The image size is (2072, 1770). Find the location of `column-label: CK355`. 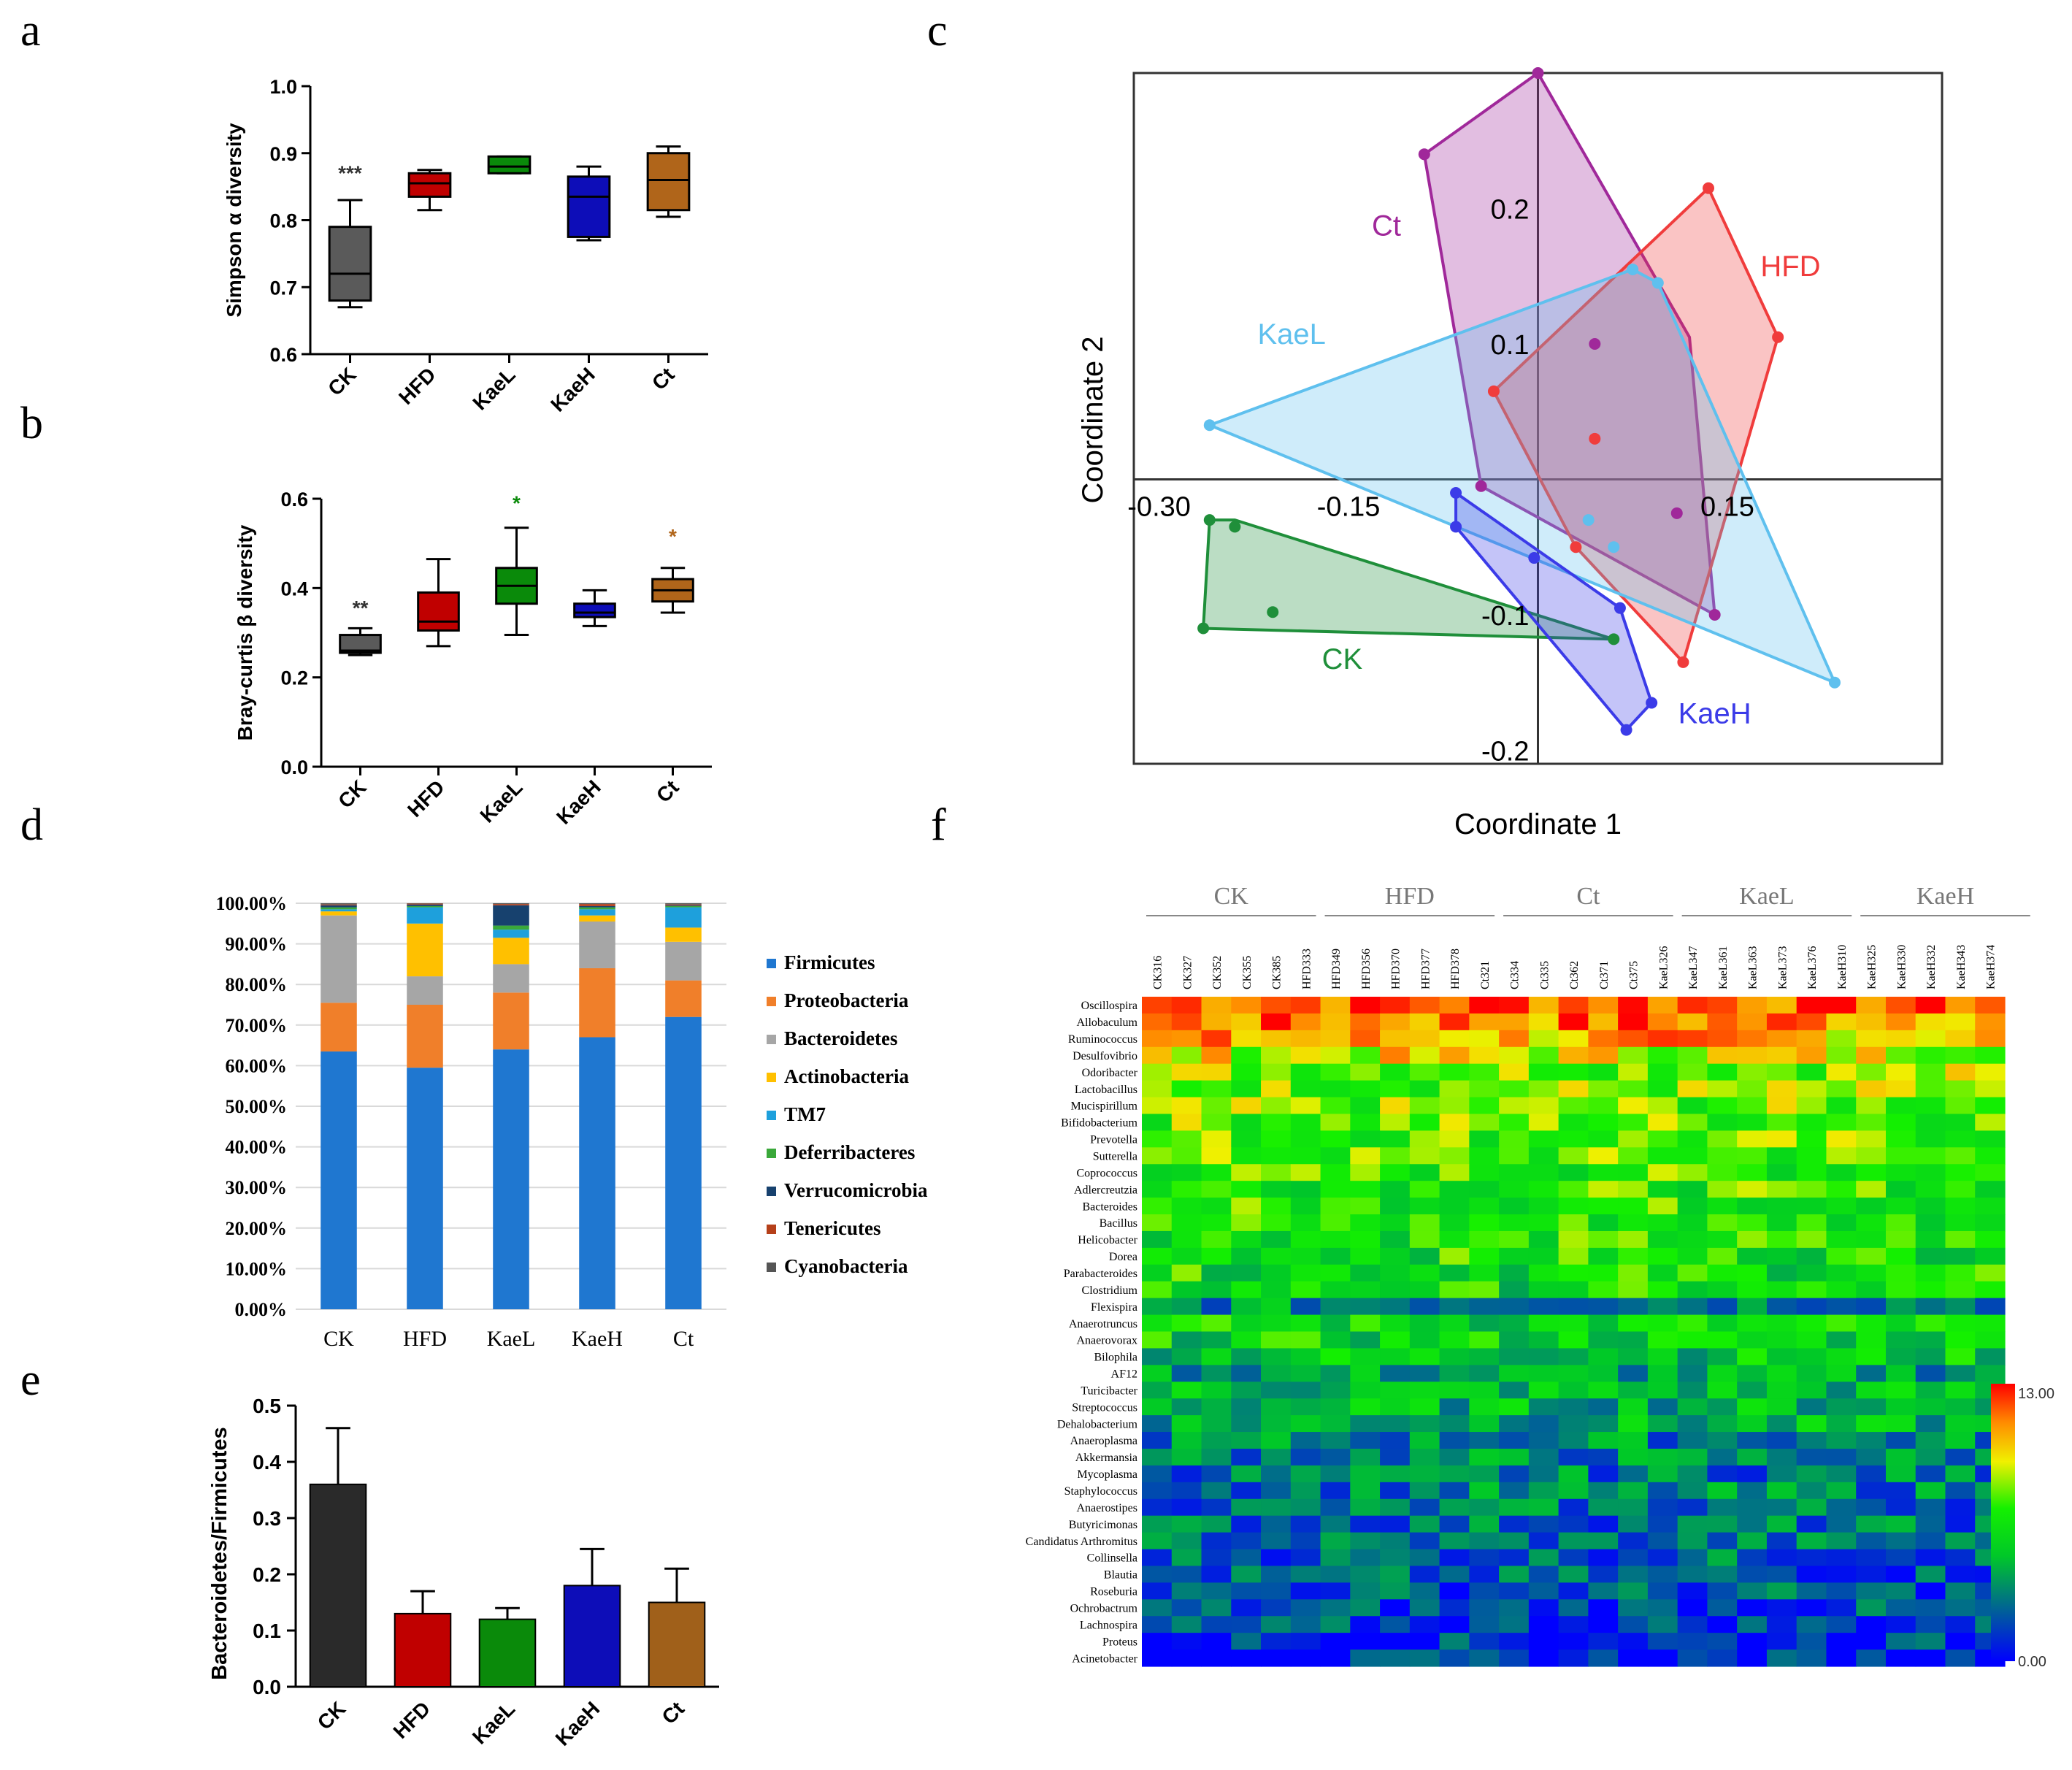

column-label: CK355 is located at coordinates (1247, 972).